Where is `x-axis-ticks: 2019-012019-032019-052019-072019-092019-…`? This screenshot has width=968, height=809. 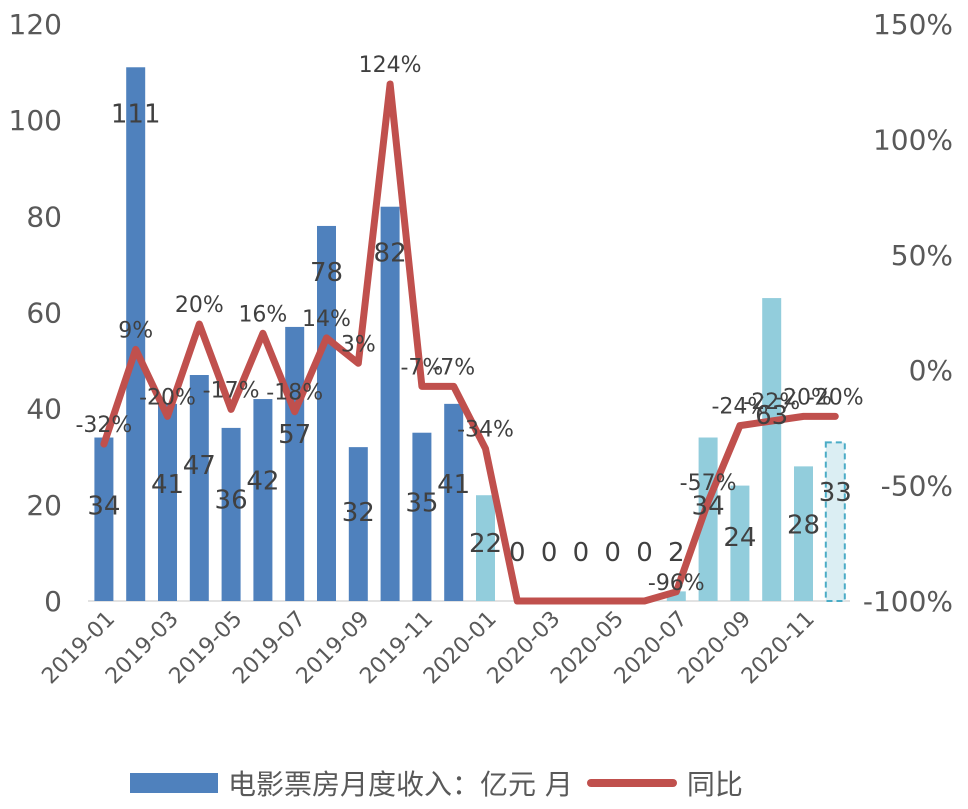
x-axis-ticks: 2019-012019-032019-052019-072019-092019-… is located at coordinates (428, 648).